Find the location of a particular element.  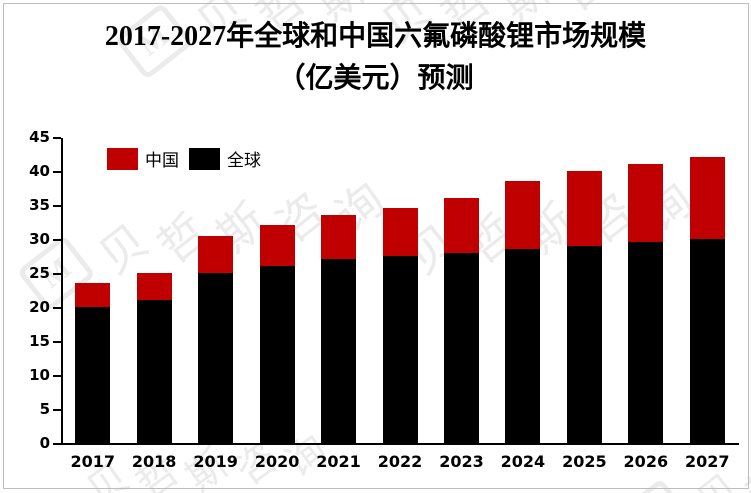

bar-segment-china-2018 is located at coordinates (154, 287).